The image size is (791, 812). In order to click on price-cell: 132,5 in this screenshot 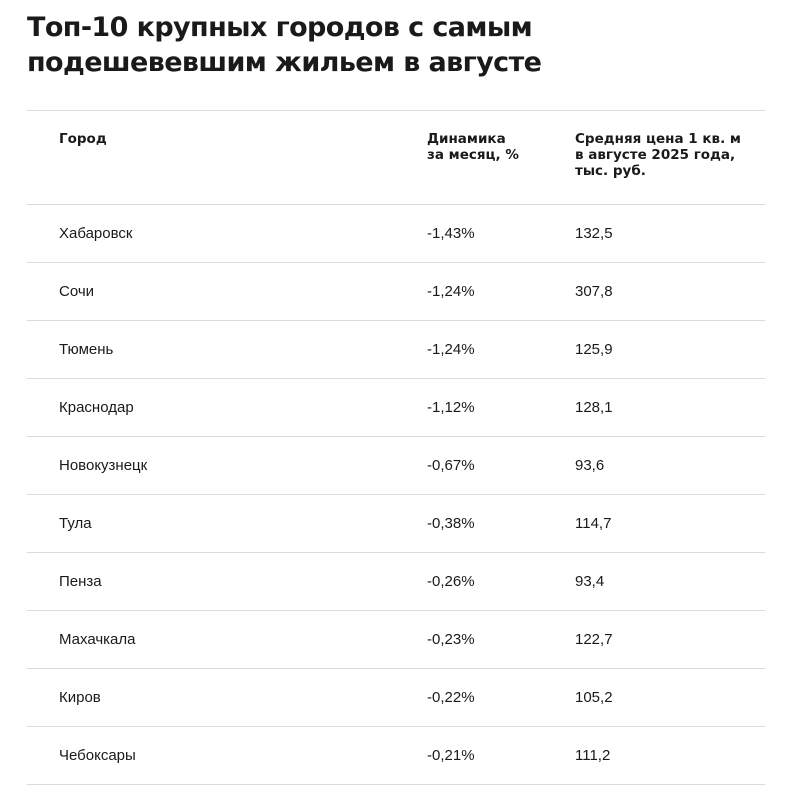, I will do `click(594, 233)`.